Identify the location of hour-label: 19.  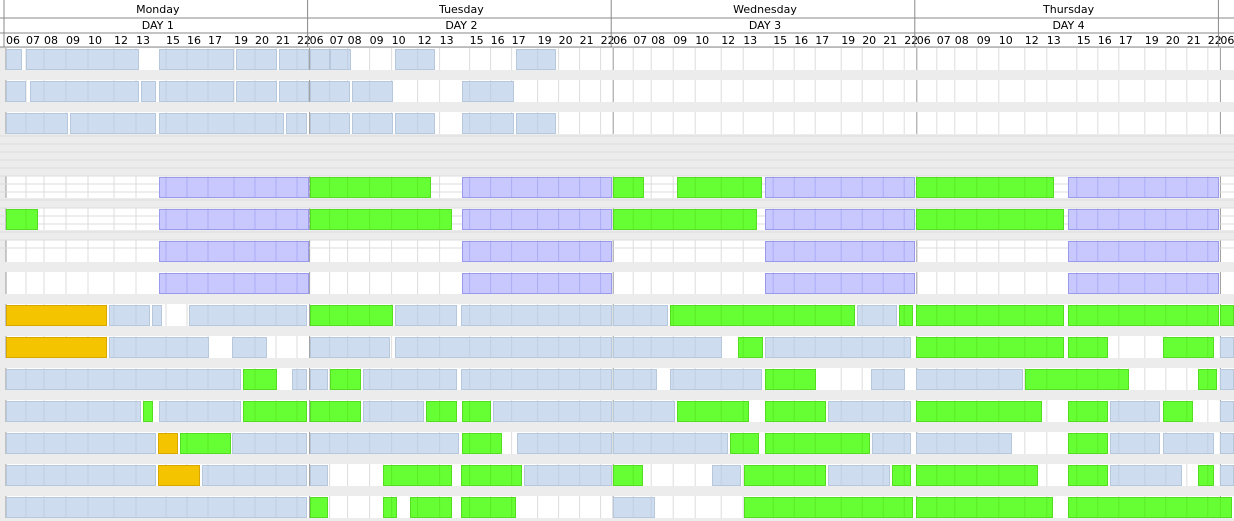
(848, 40).